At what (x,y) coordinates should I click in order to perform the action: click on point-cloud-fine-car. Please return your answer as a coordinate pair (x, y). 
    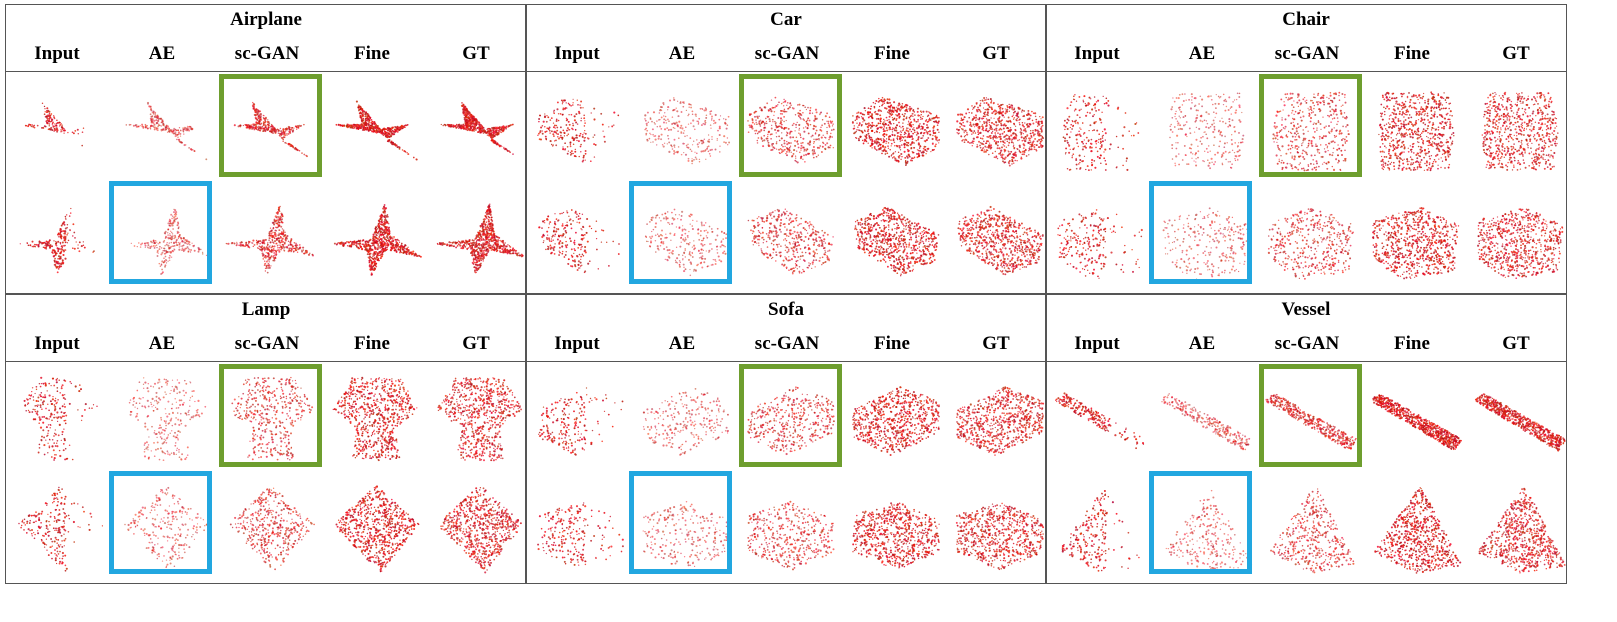
    Looking at the image, I should click on (896, 129).